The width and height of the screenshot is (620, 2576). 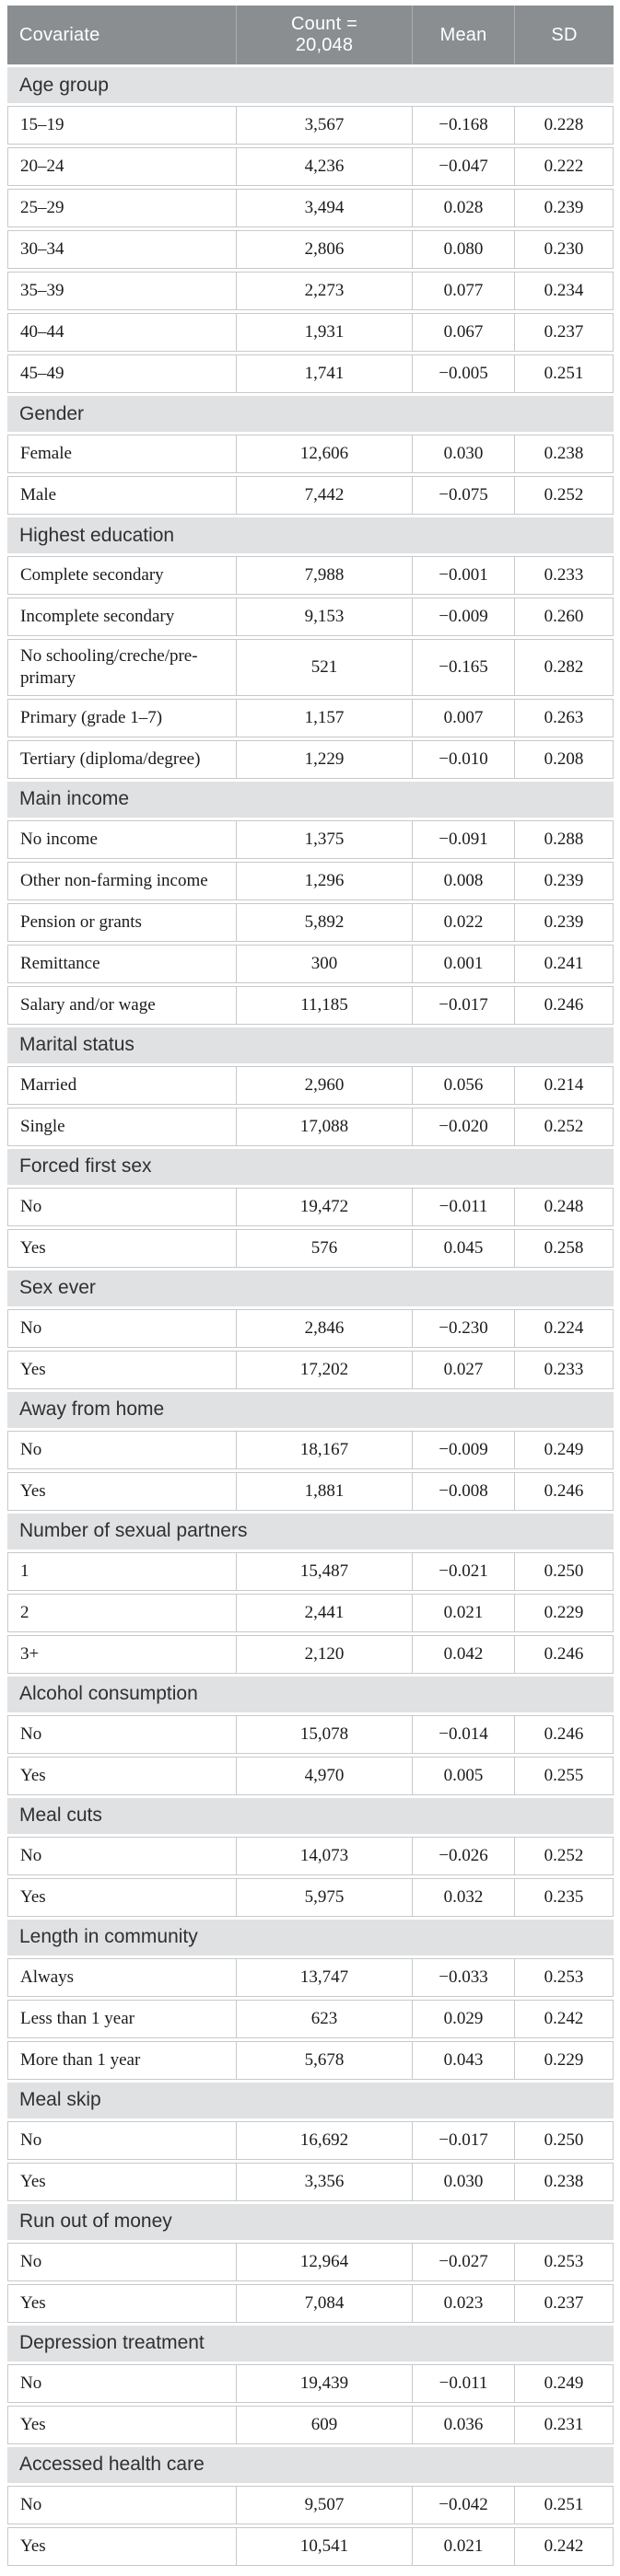 What do you see at coordinates (310, 2181) in the screenshot?
I see `table-row: Yes 3,356 0.030 0.238` at bounding box center [310, 2181].